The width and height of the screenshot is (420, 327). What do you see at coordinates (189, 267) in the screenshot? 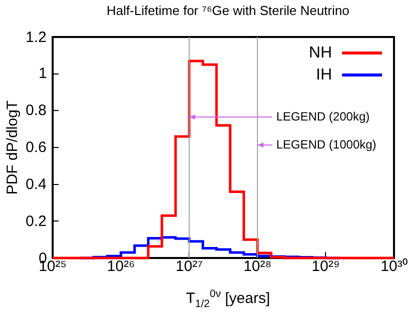
I see `x-tick-label: 10²⁷` at bounding box center [189, 267].